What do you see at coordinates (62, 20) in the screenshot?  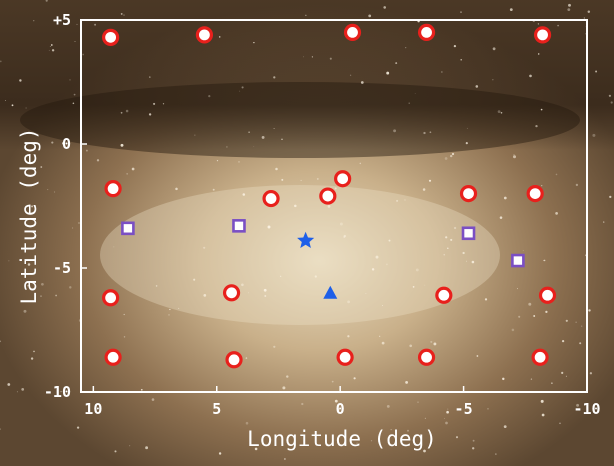 I see `y-tick-label: +5` at bounding box center [62, 20].